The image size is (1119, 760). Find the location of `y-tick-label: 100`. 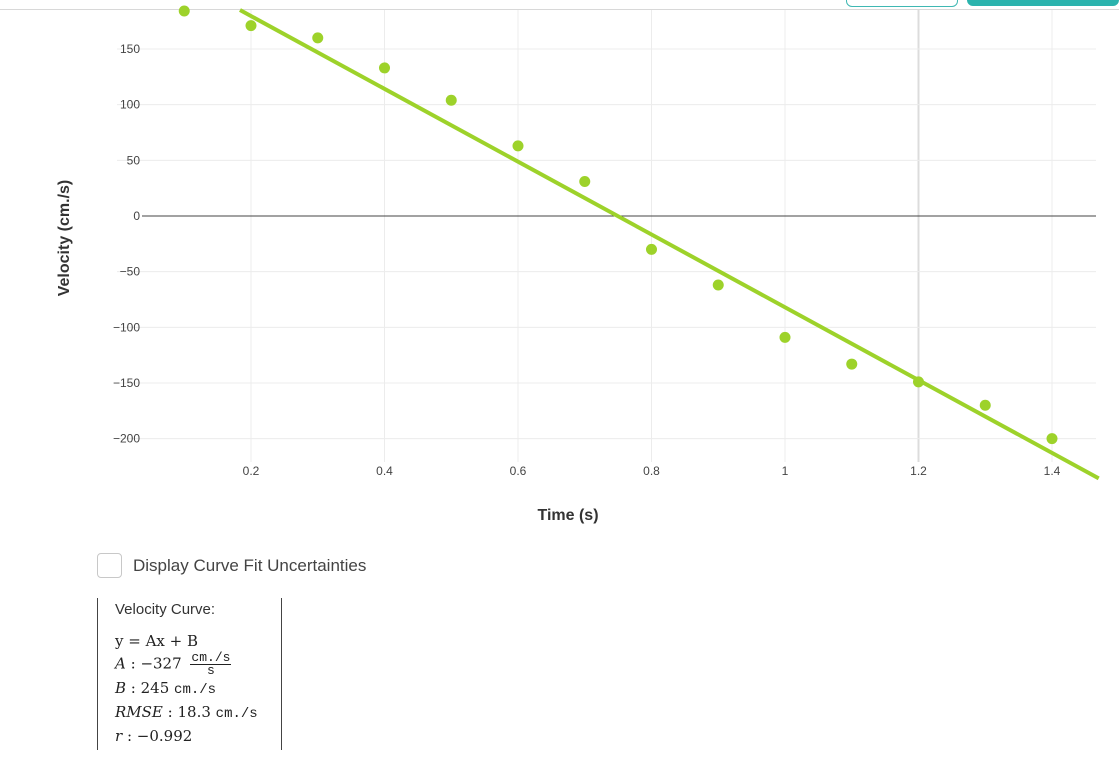

y-tick-label: 100 is located at coordinates (130, 105).